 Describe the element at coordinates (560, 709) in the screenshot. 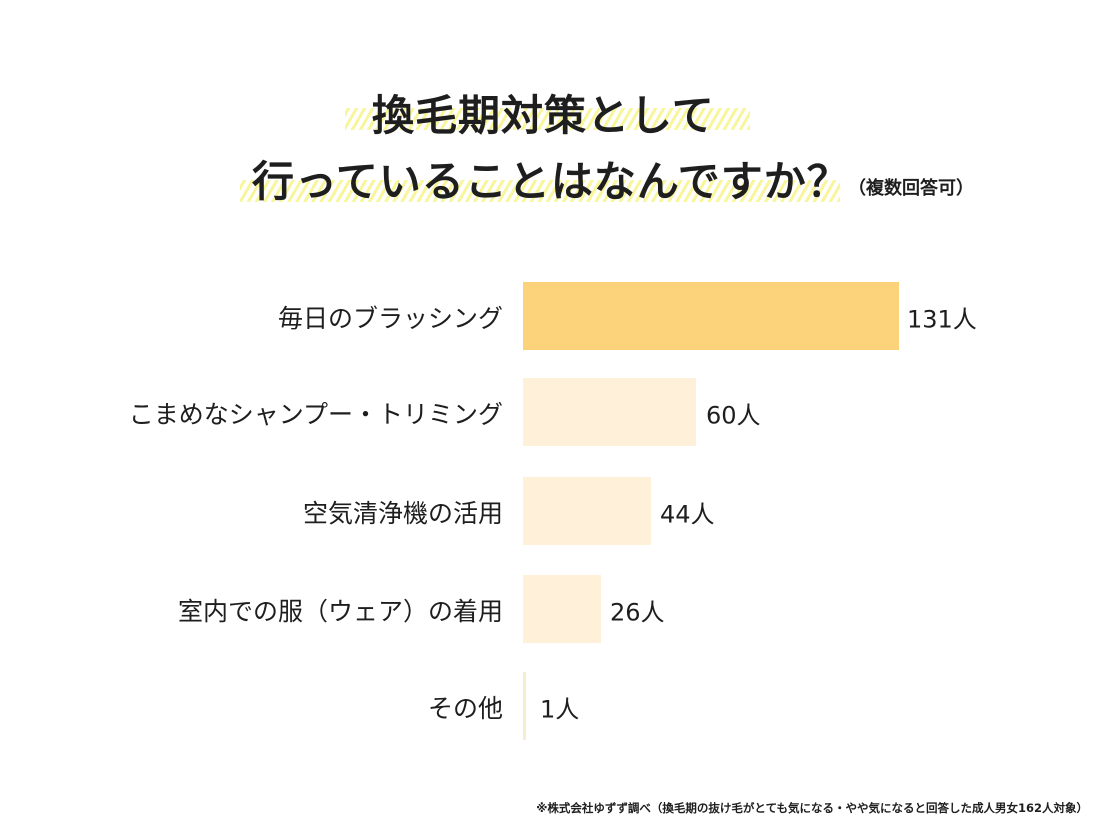

I see `value-label: 1人` at that location.